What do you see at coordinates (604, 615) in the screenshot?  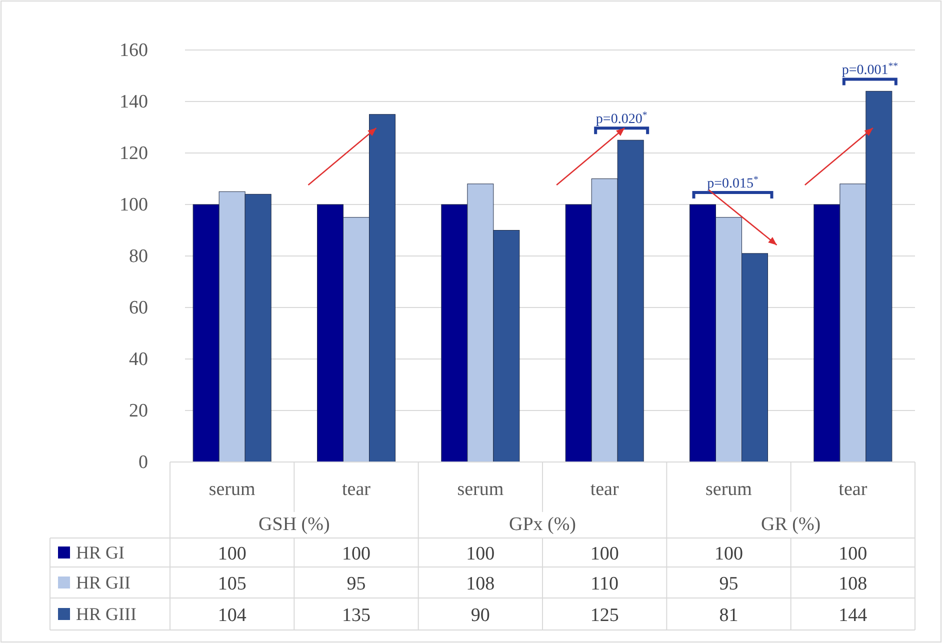 I see `data-label: 125` at bounding box center [604, 615].